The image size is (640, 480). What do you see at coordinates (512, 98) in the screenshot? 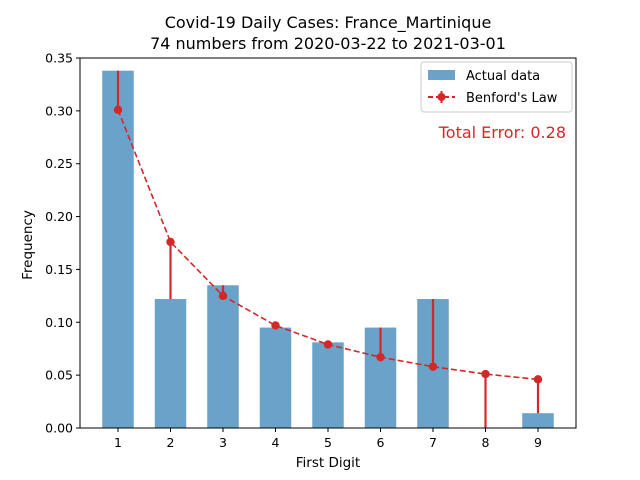
I see `legend-benford-label: Benford's Law` at bounding box center [512, 98].